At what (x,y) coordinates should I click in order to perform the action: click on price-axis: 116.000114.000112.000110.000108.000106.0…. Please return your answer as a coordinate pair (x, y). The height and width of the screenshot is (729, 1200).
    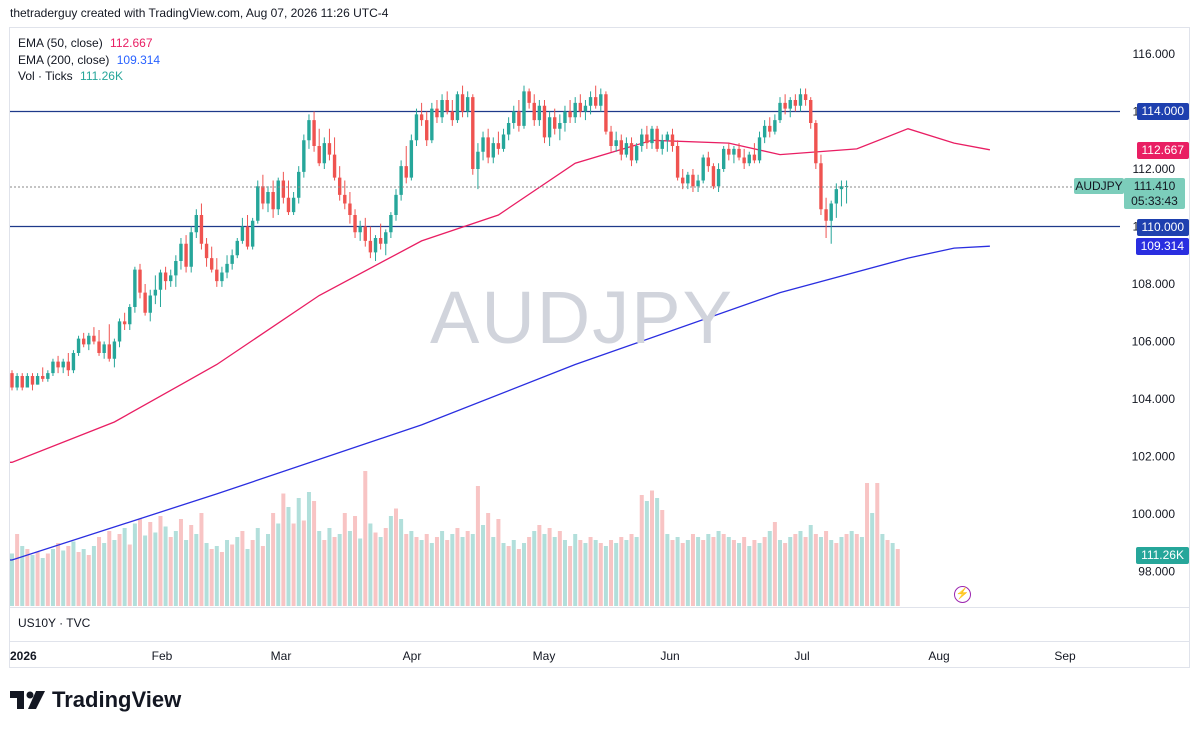
    Looking at the image, I should click on (1154, 313).